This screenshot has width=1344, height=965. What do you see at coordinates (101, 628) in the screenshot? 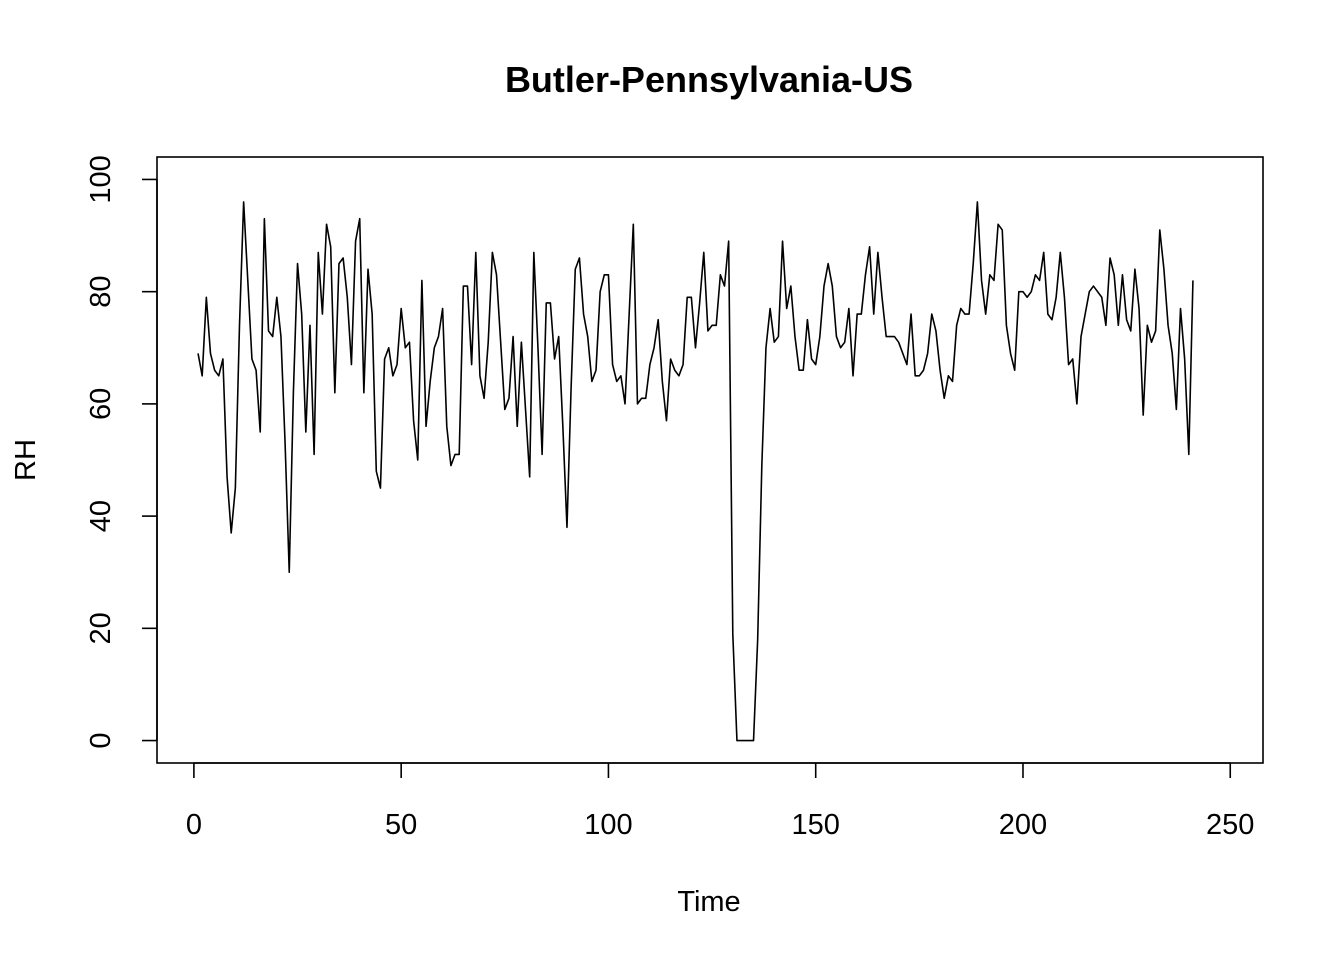
I see `y-tick-label: 20` at bounding box center [101, 628].